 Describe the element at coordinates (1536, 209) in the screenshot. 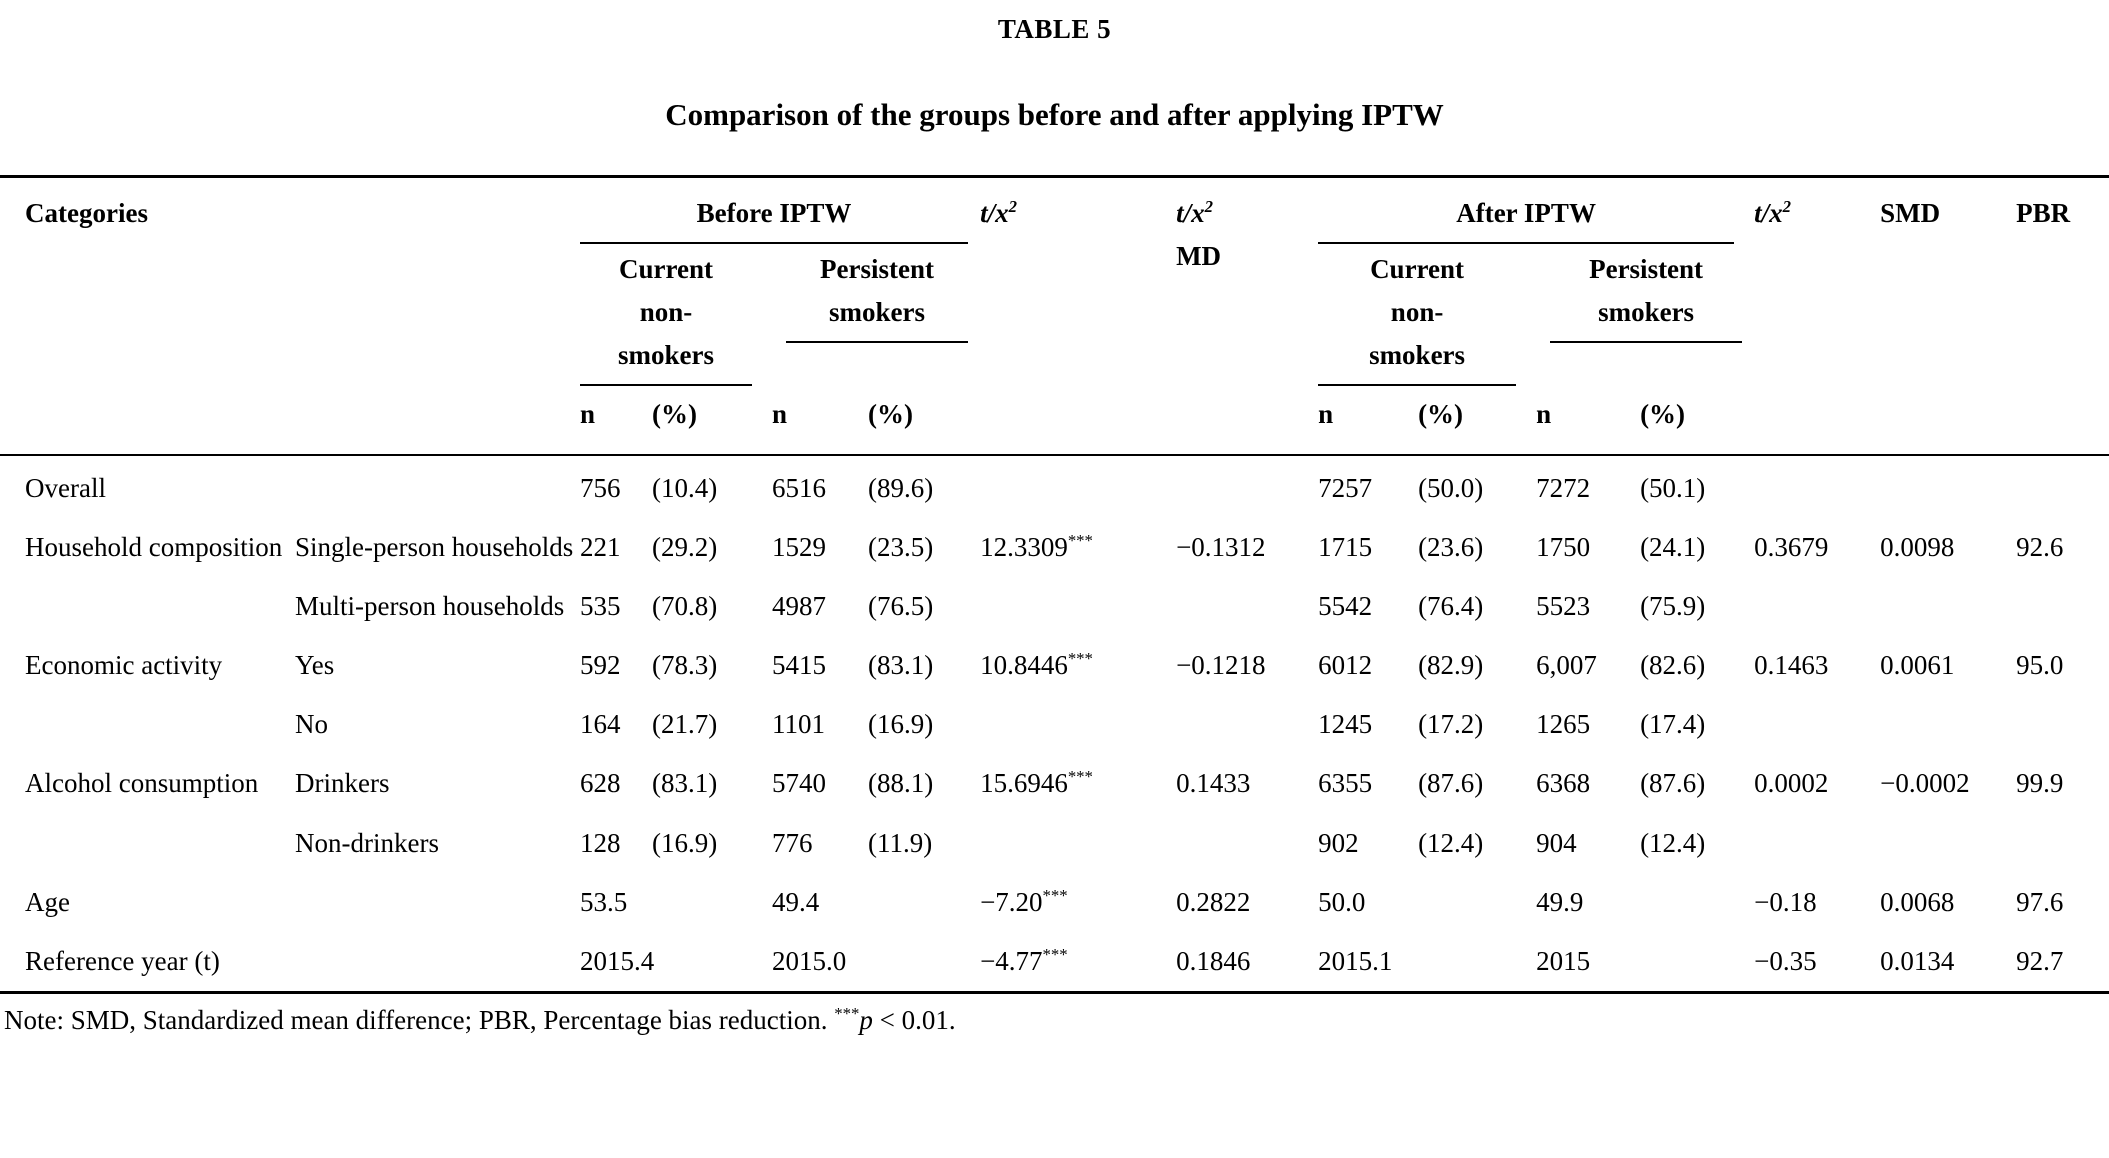

I see `header-after-iptw: After IPTW` at that location.